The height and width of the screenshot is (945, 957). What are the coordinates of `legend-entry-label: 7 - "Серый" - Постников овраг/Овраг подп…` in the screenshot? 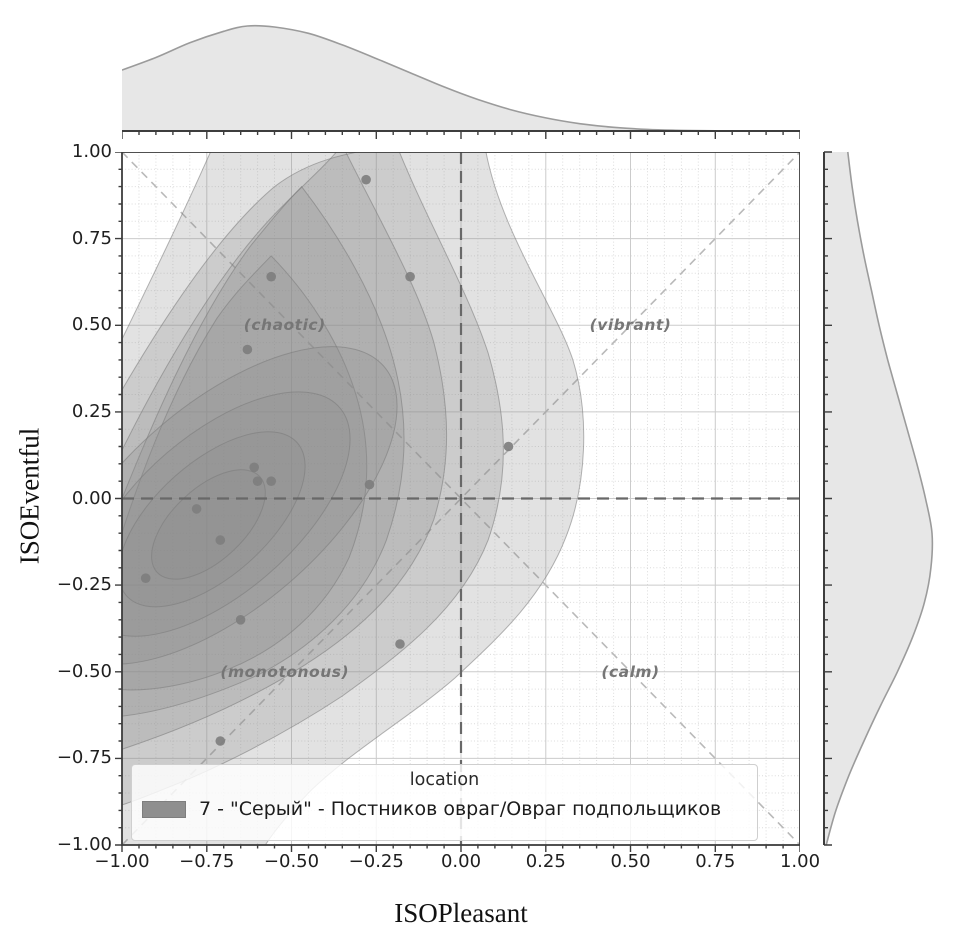 It's located at (460, 809).